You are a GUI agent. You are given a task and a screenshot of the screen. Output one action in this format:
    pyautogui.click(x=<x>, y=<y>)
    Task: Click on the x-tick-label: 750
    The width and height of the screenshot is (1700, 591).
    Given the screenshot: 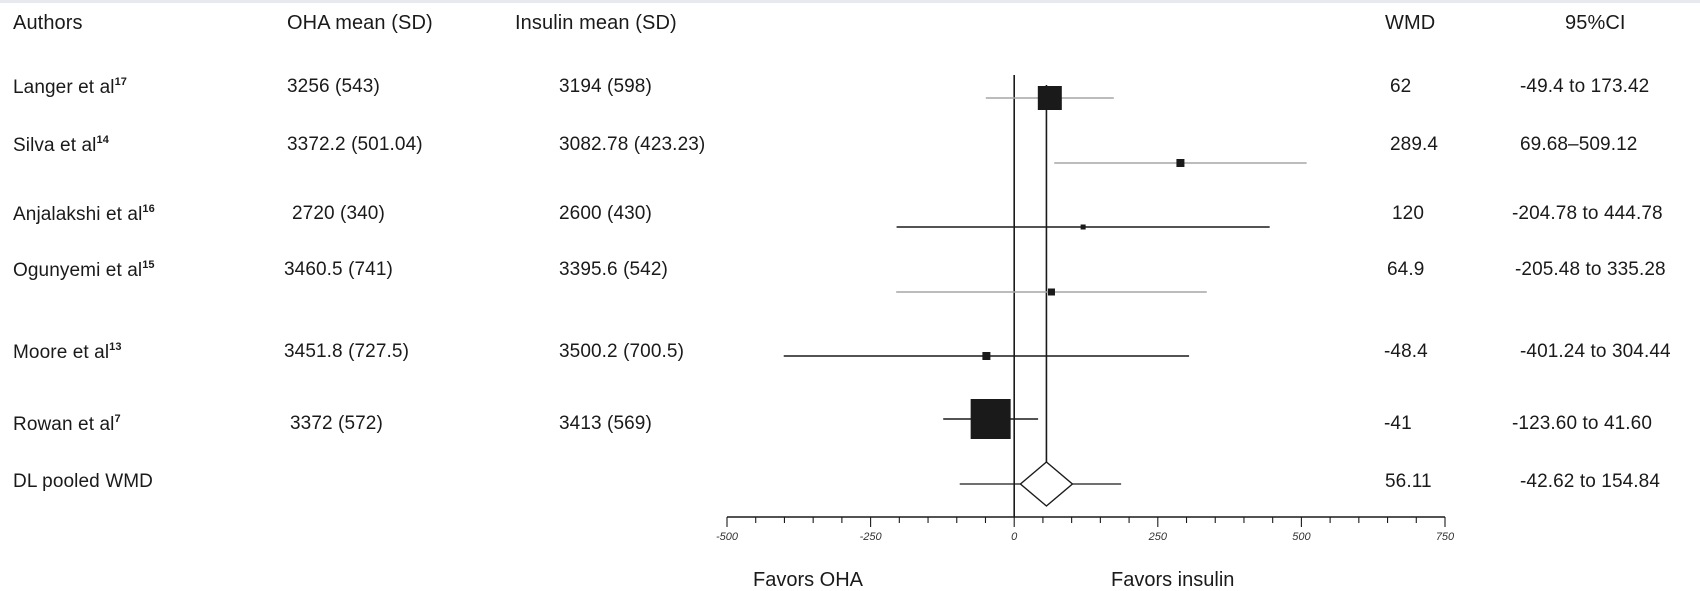 What is the action you would take?
    pyautogui.click(x=1445, y=537)
    